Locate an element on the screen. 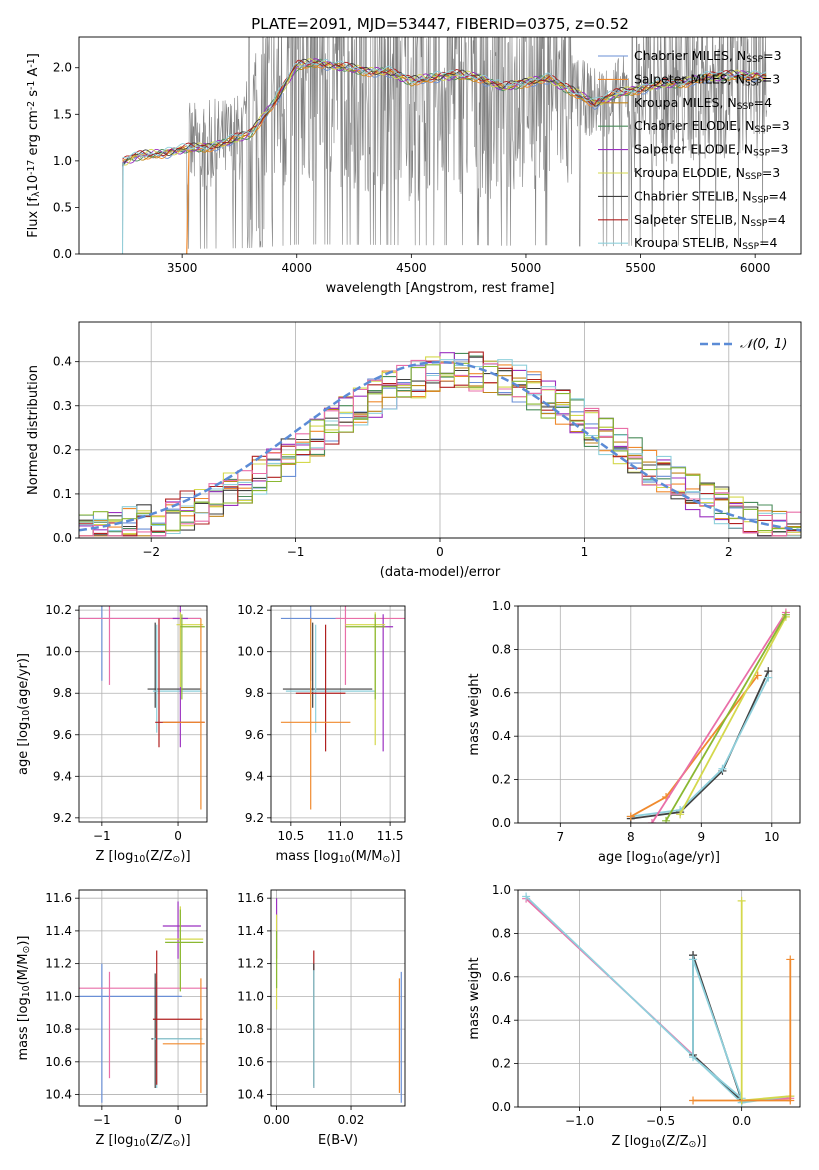  y-tick-label: 9.4 is located at coordinates (62, 776).